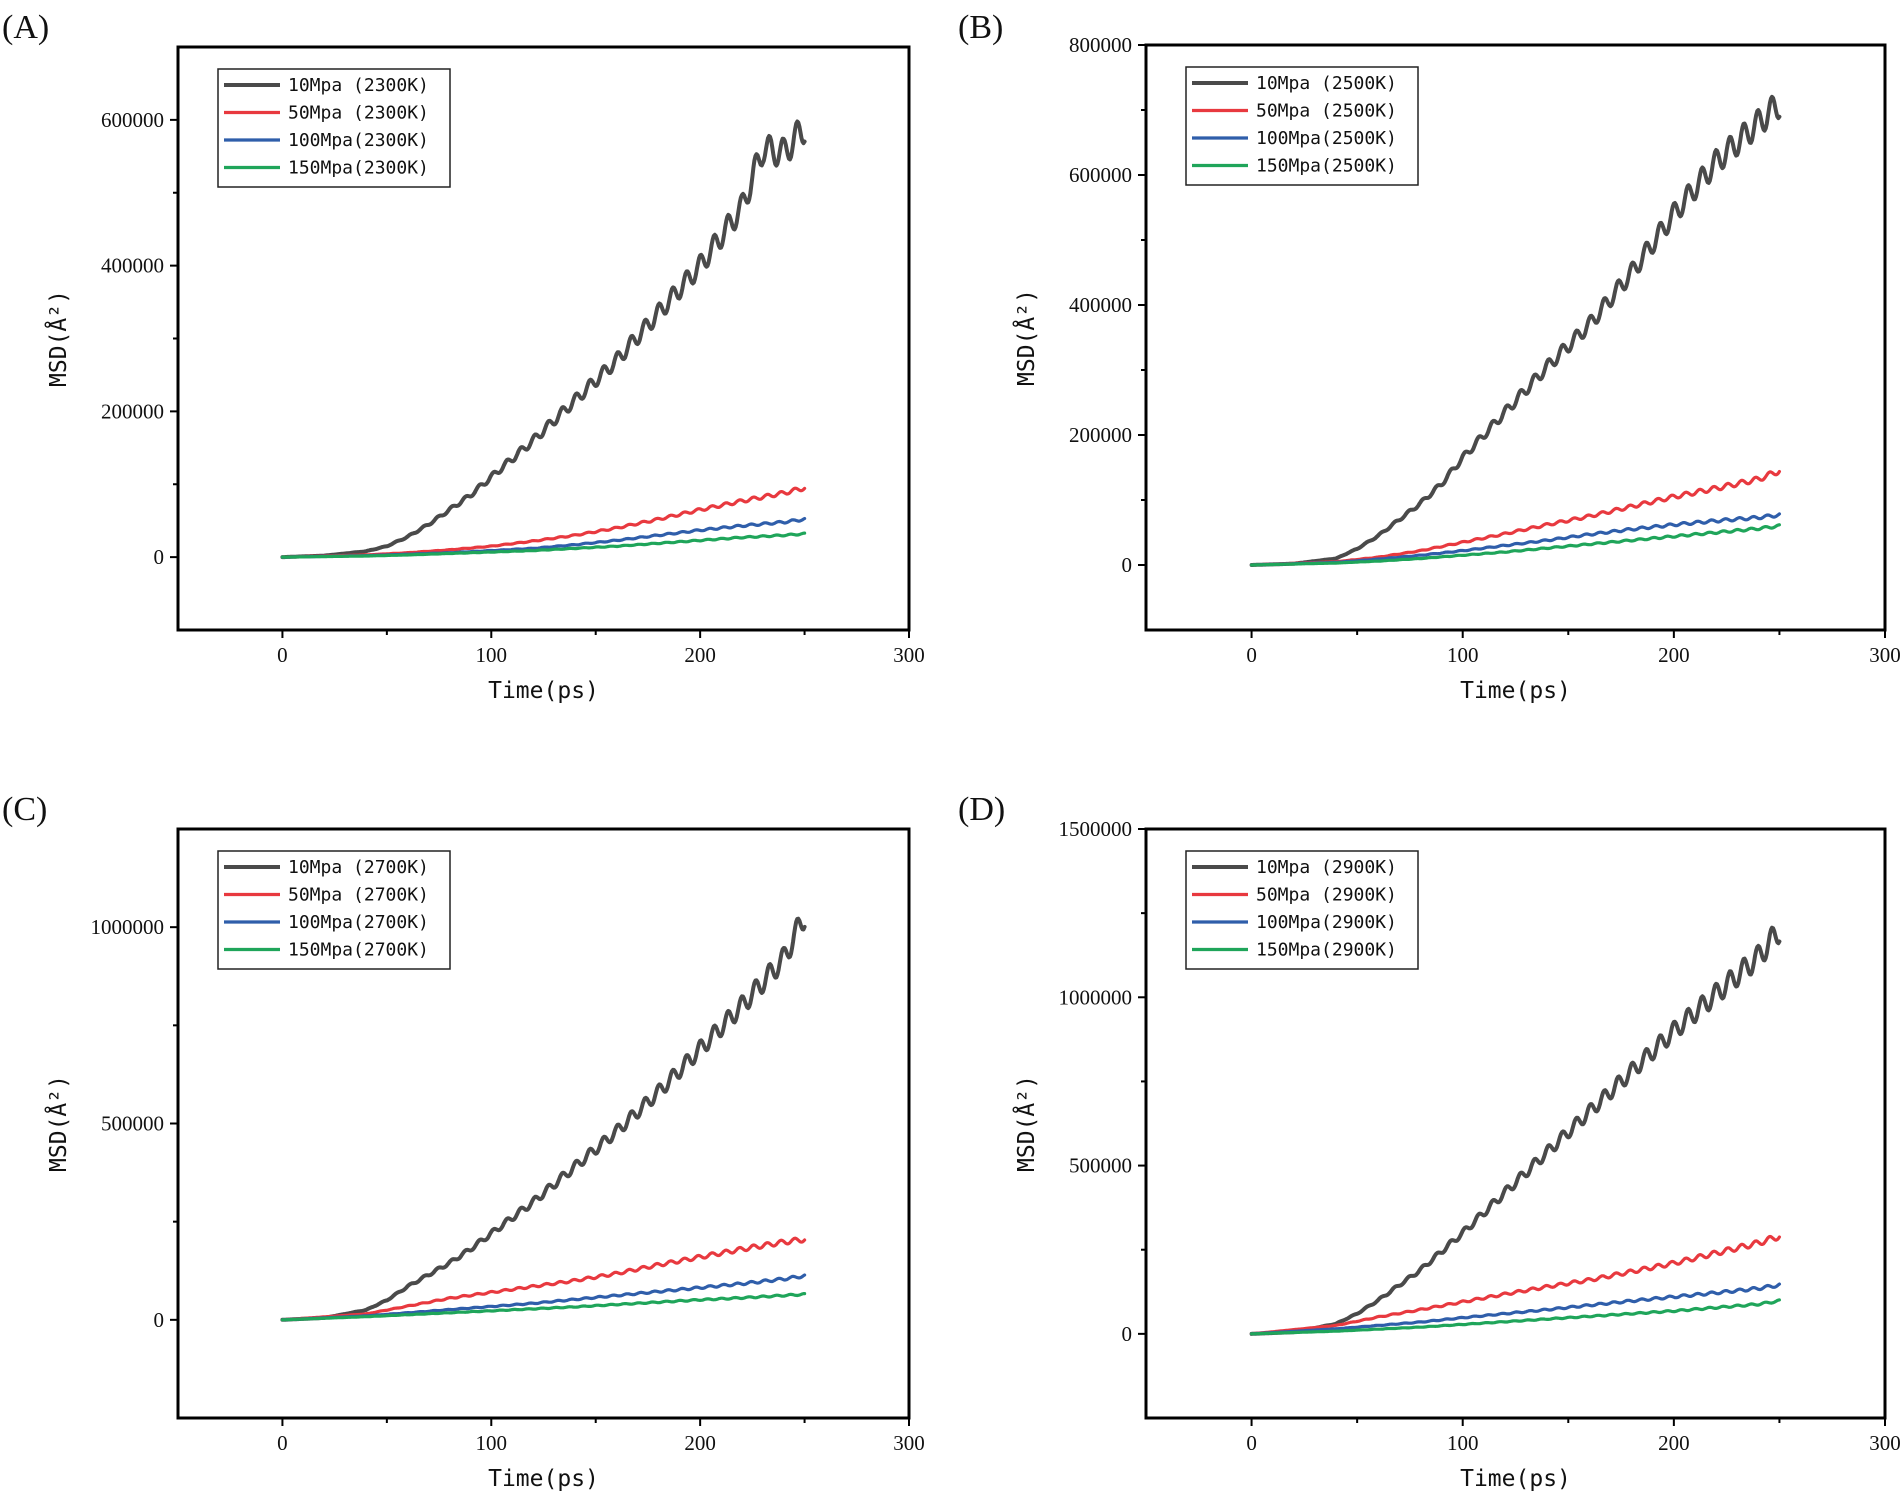  Describe the element at coordinates (358, 867) in the screenshot. I see `legend-label: 10Mpa (2700K)` at that location.